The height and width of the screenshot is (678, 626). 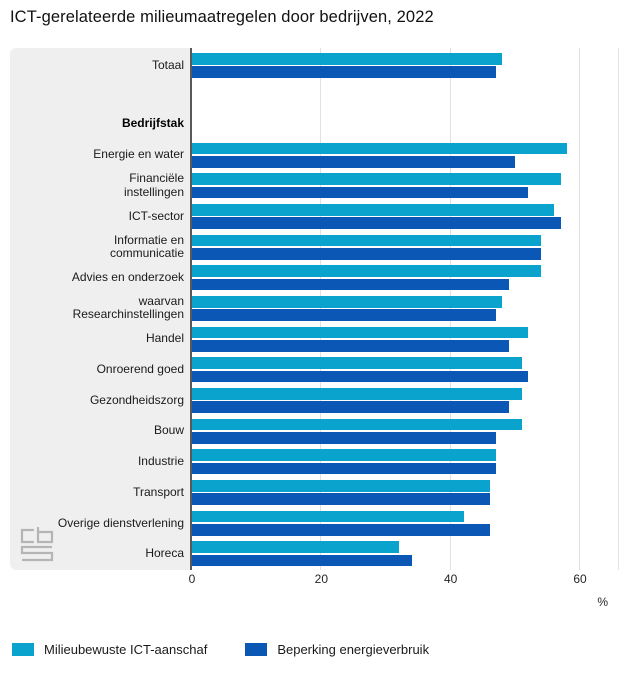 I want to click on legend-item-beperking-energieverbruik: Beperking energieverbruik, so click(x=337, y=649).